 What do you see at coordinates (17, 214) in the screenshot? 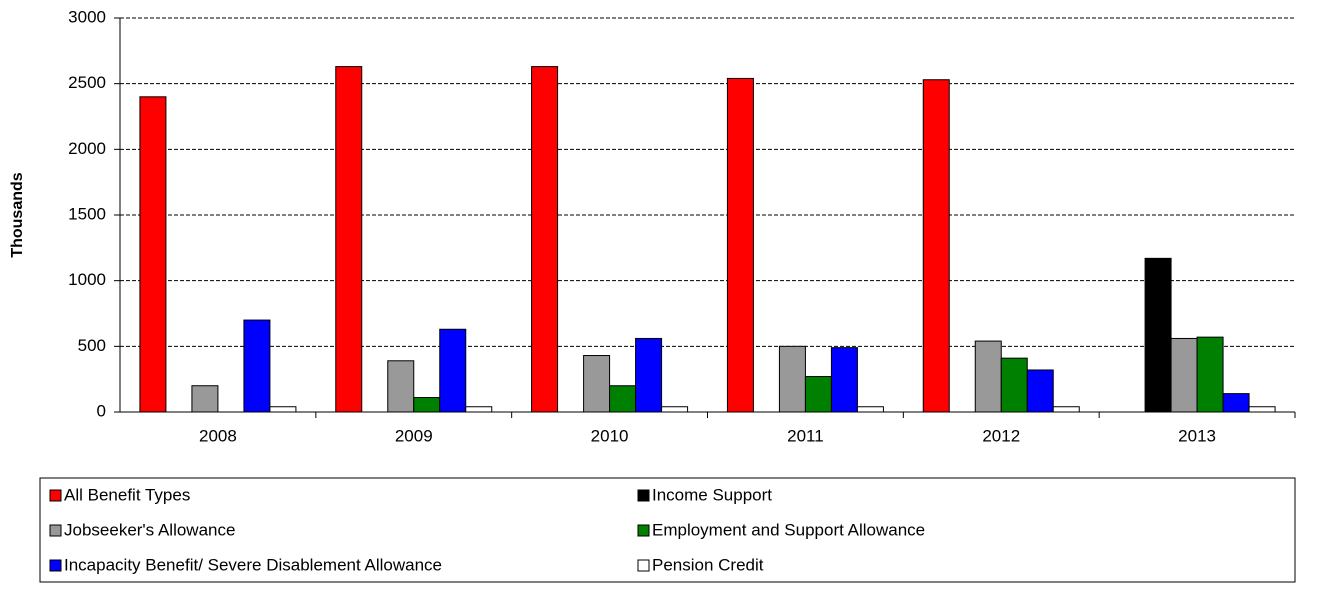
I see `y-axis-label: Thousands` at bounding box center [17, 214].